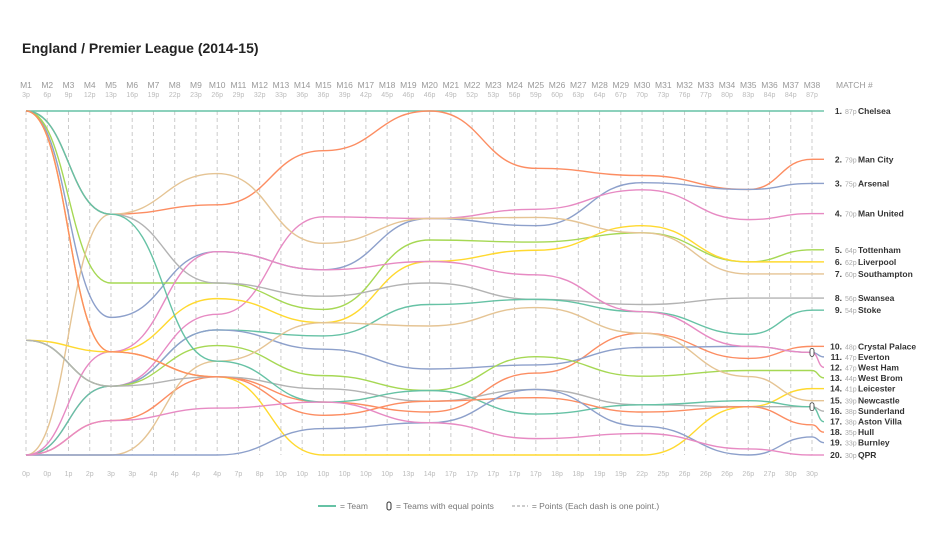 Image resolution: width=940 pixels, height=550 pixels. What do you see at coordinates (440, 506) in the screenshot?
I see `legend-equal: = Teams with equal points` at bounding box center [440, 506].